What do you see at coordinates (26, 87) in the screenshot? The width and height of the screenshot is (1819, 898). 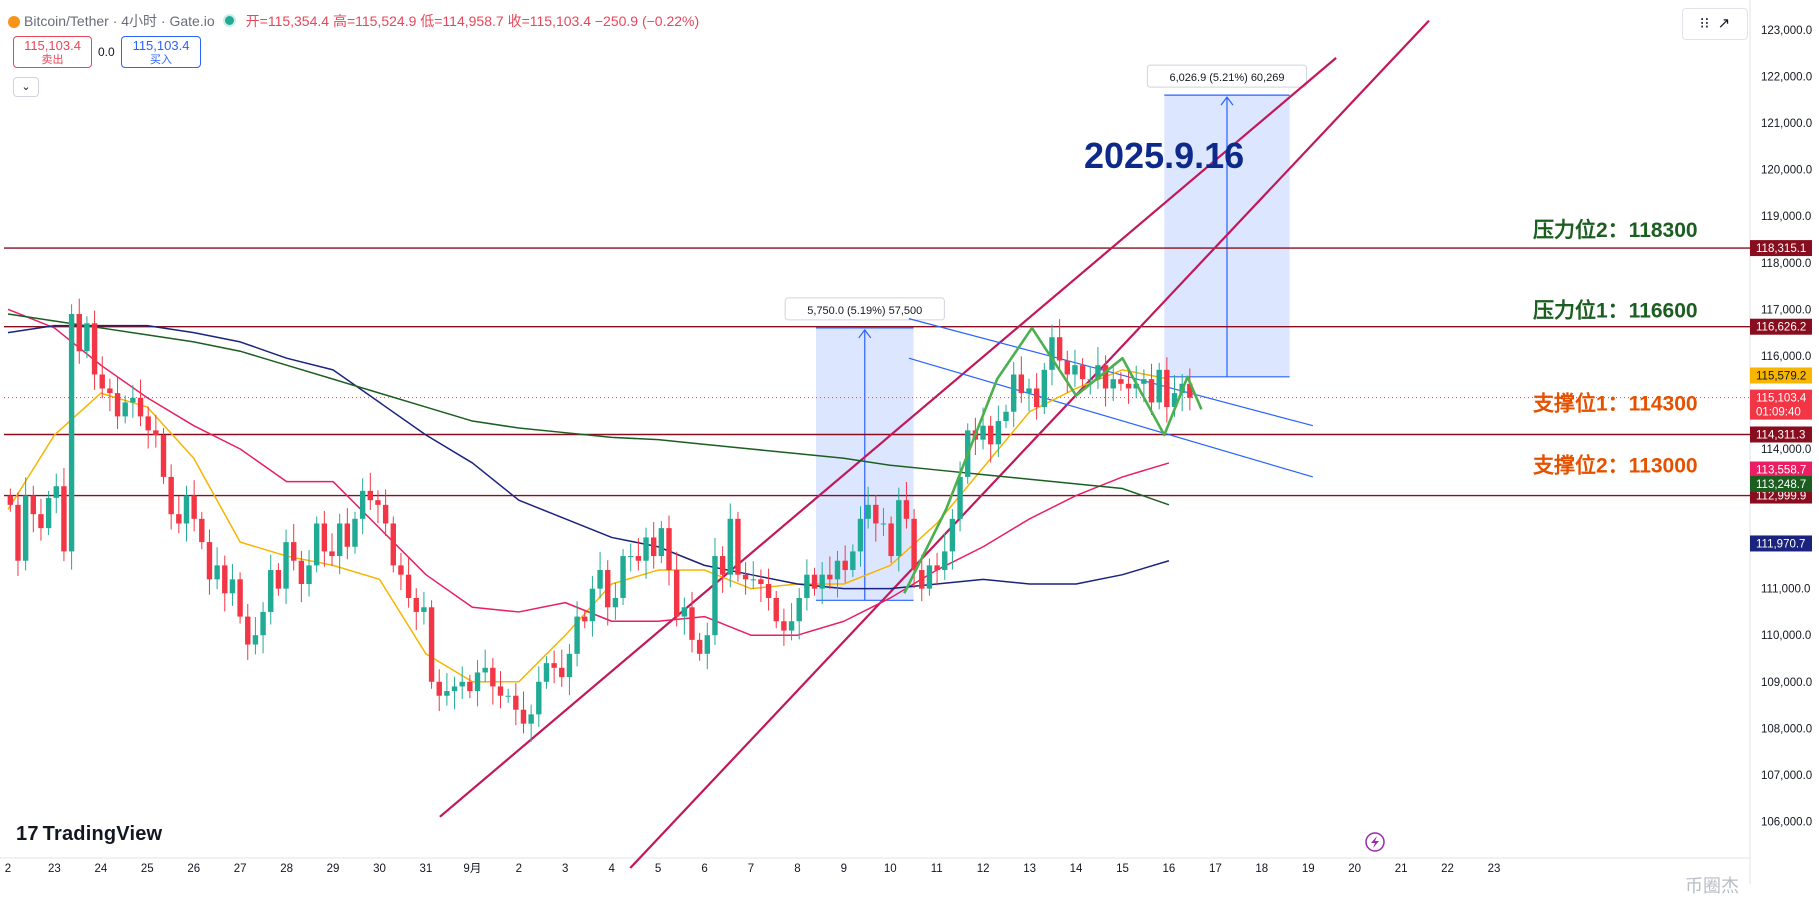 I see `collapse-legend-button: ⌄` at bounding box center [26, 87].